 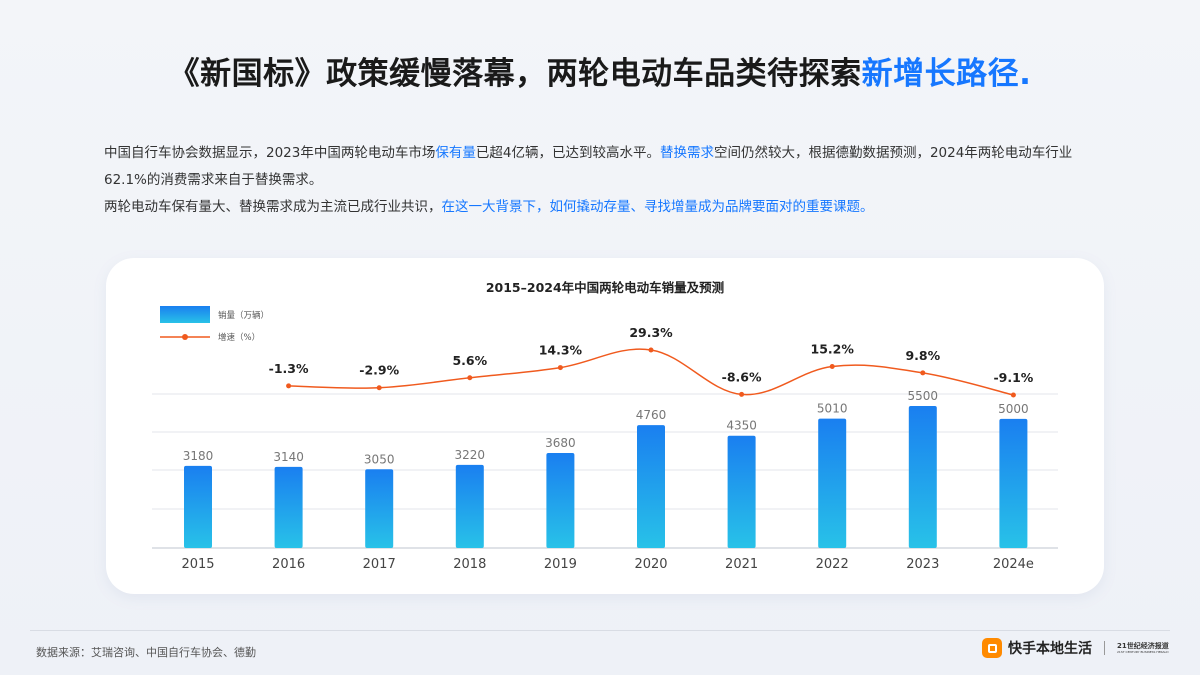 What do you see at coordinates (651, 332) in the screenshot?
I see `growth-value-label: 29.3%` at bounding box center [651, 332].